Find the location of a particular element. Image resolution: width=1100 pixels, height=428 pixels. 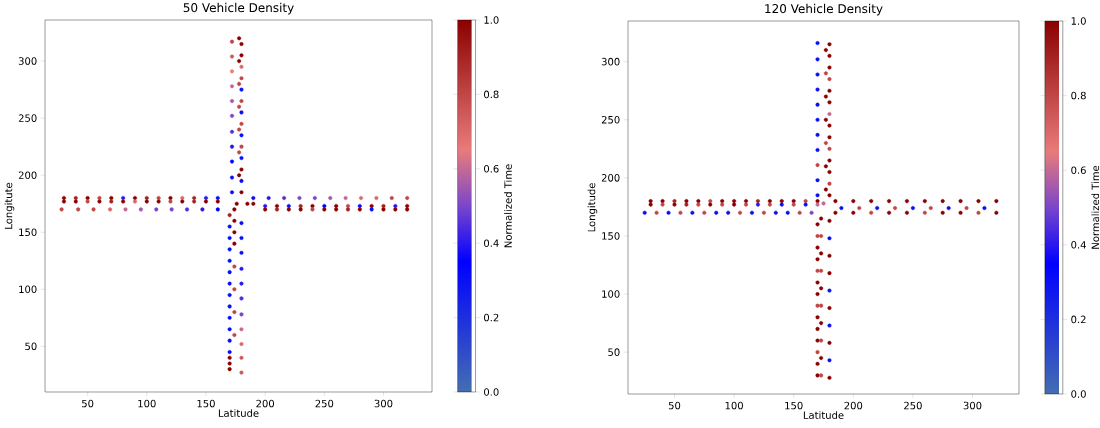

chart-title: 120 Vehicle Density is located at coordinates (824, 9).